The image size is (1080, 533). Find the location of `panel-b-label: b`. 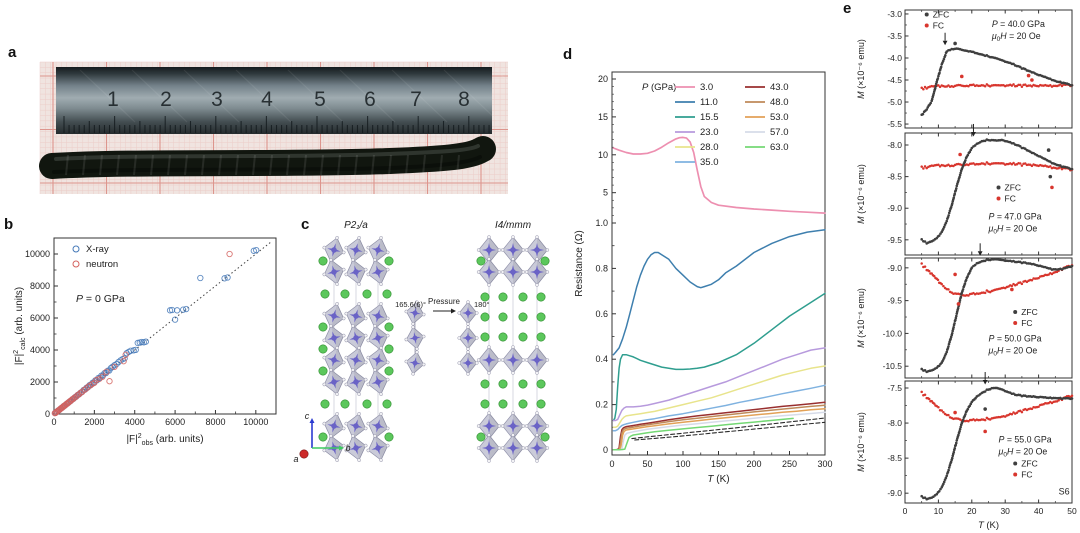

panel-b-label: b is located at coordinates (9, 224).